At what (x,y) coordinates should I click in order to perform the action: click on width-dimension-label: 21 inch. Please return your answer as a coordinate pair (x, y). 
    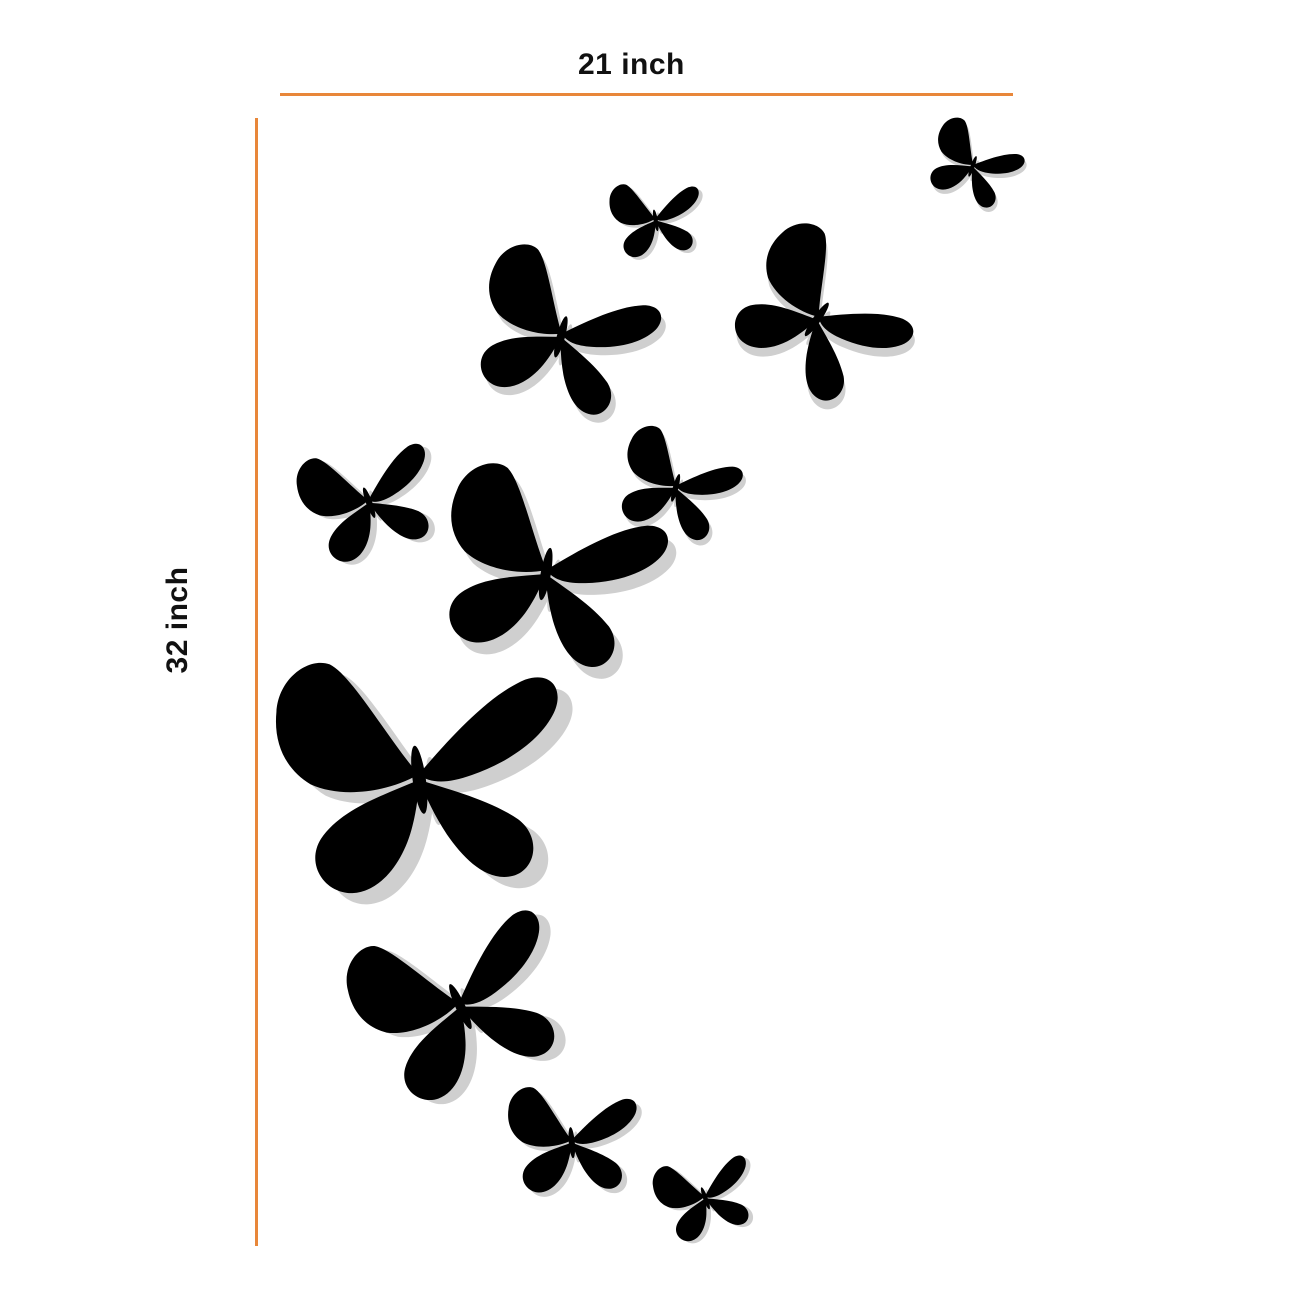
    Looking at the image, I should click on (631, 64).